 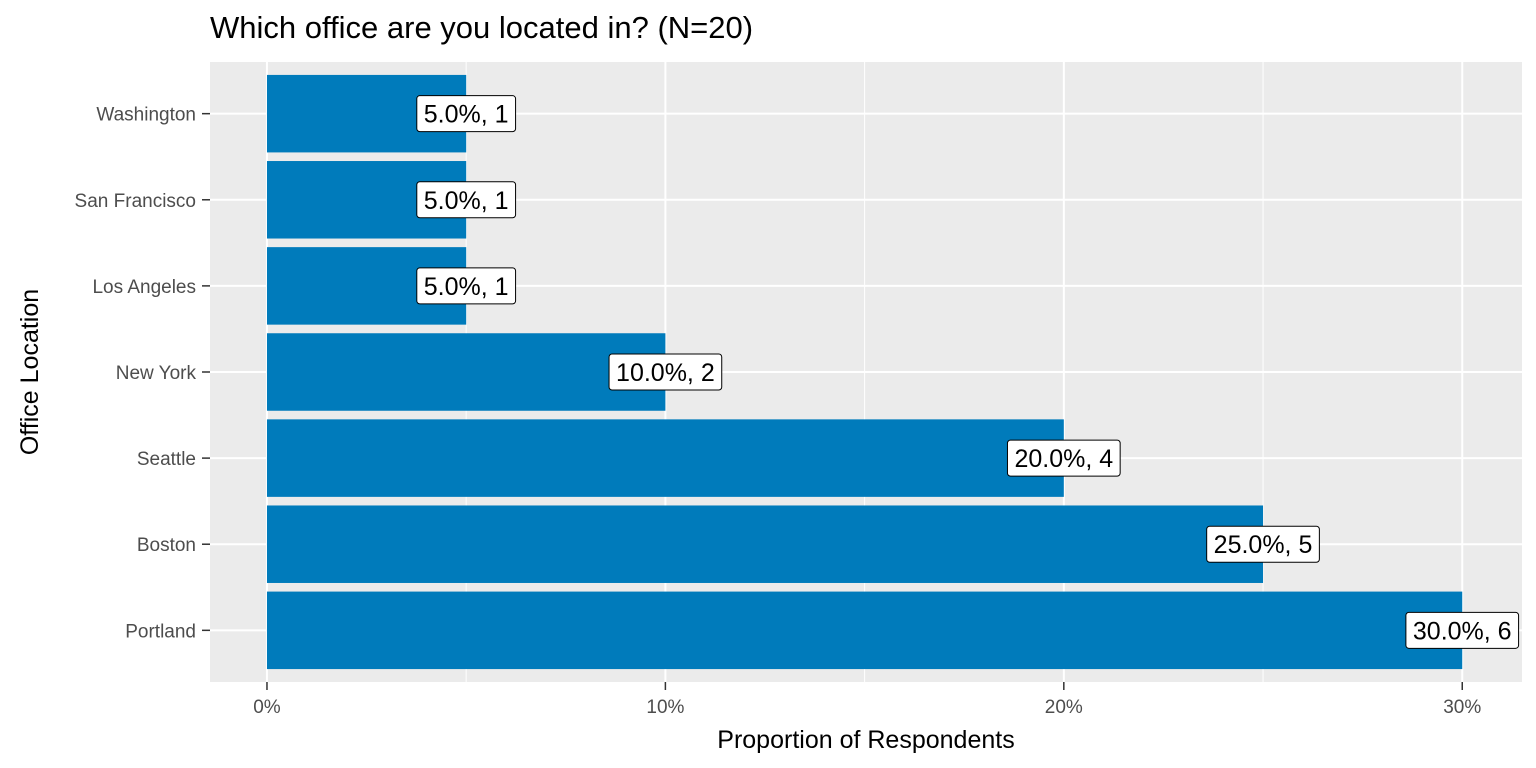 I want to click on data-label: 10.0%, 2, so click(x=665, y=372).